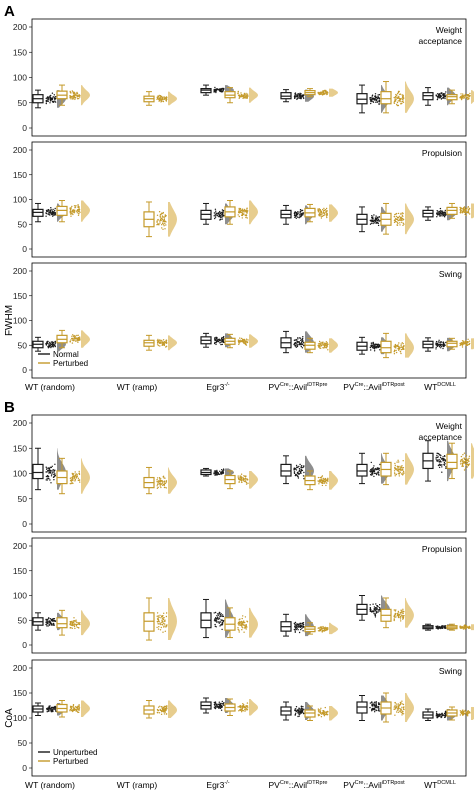 The image size is (474, 794). Describe the element at coordinates (333, 213) in the screenshot. I see `violin-pa2` at that location.